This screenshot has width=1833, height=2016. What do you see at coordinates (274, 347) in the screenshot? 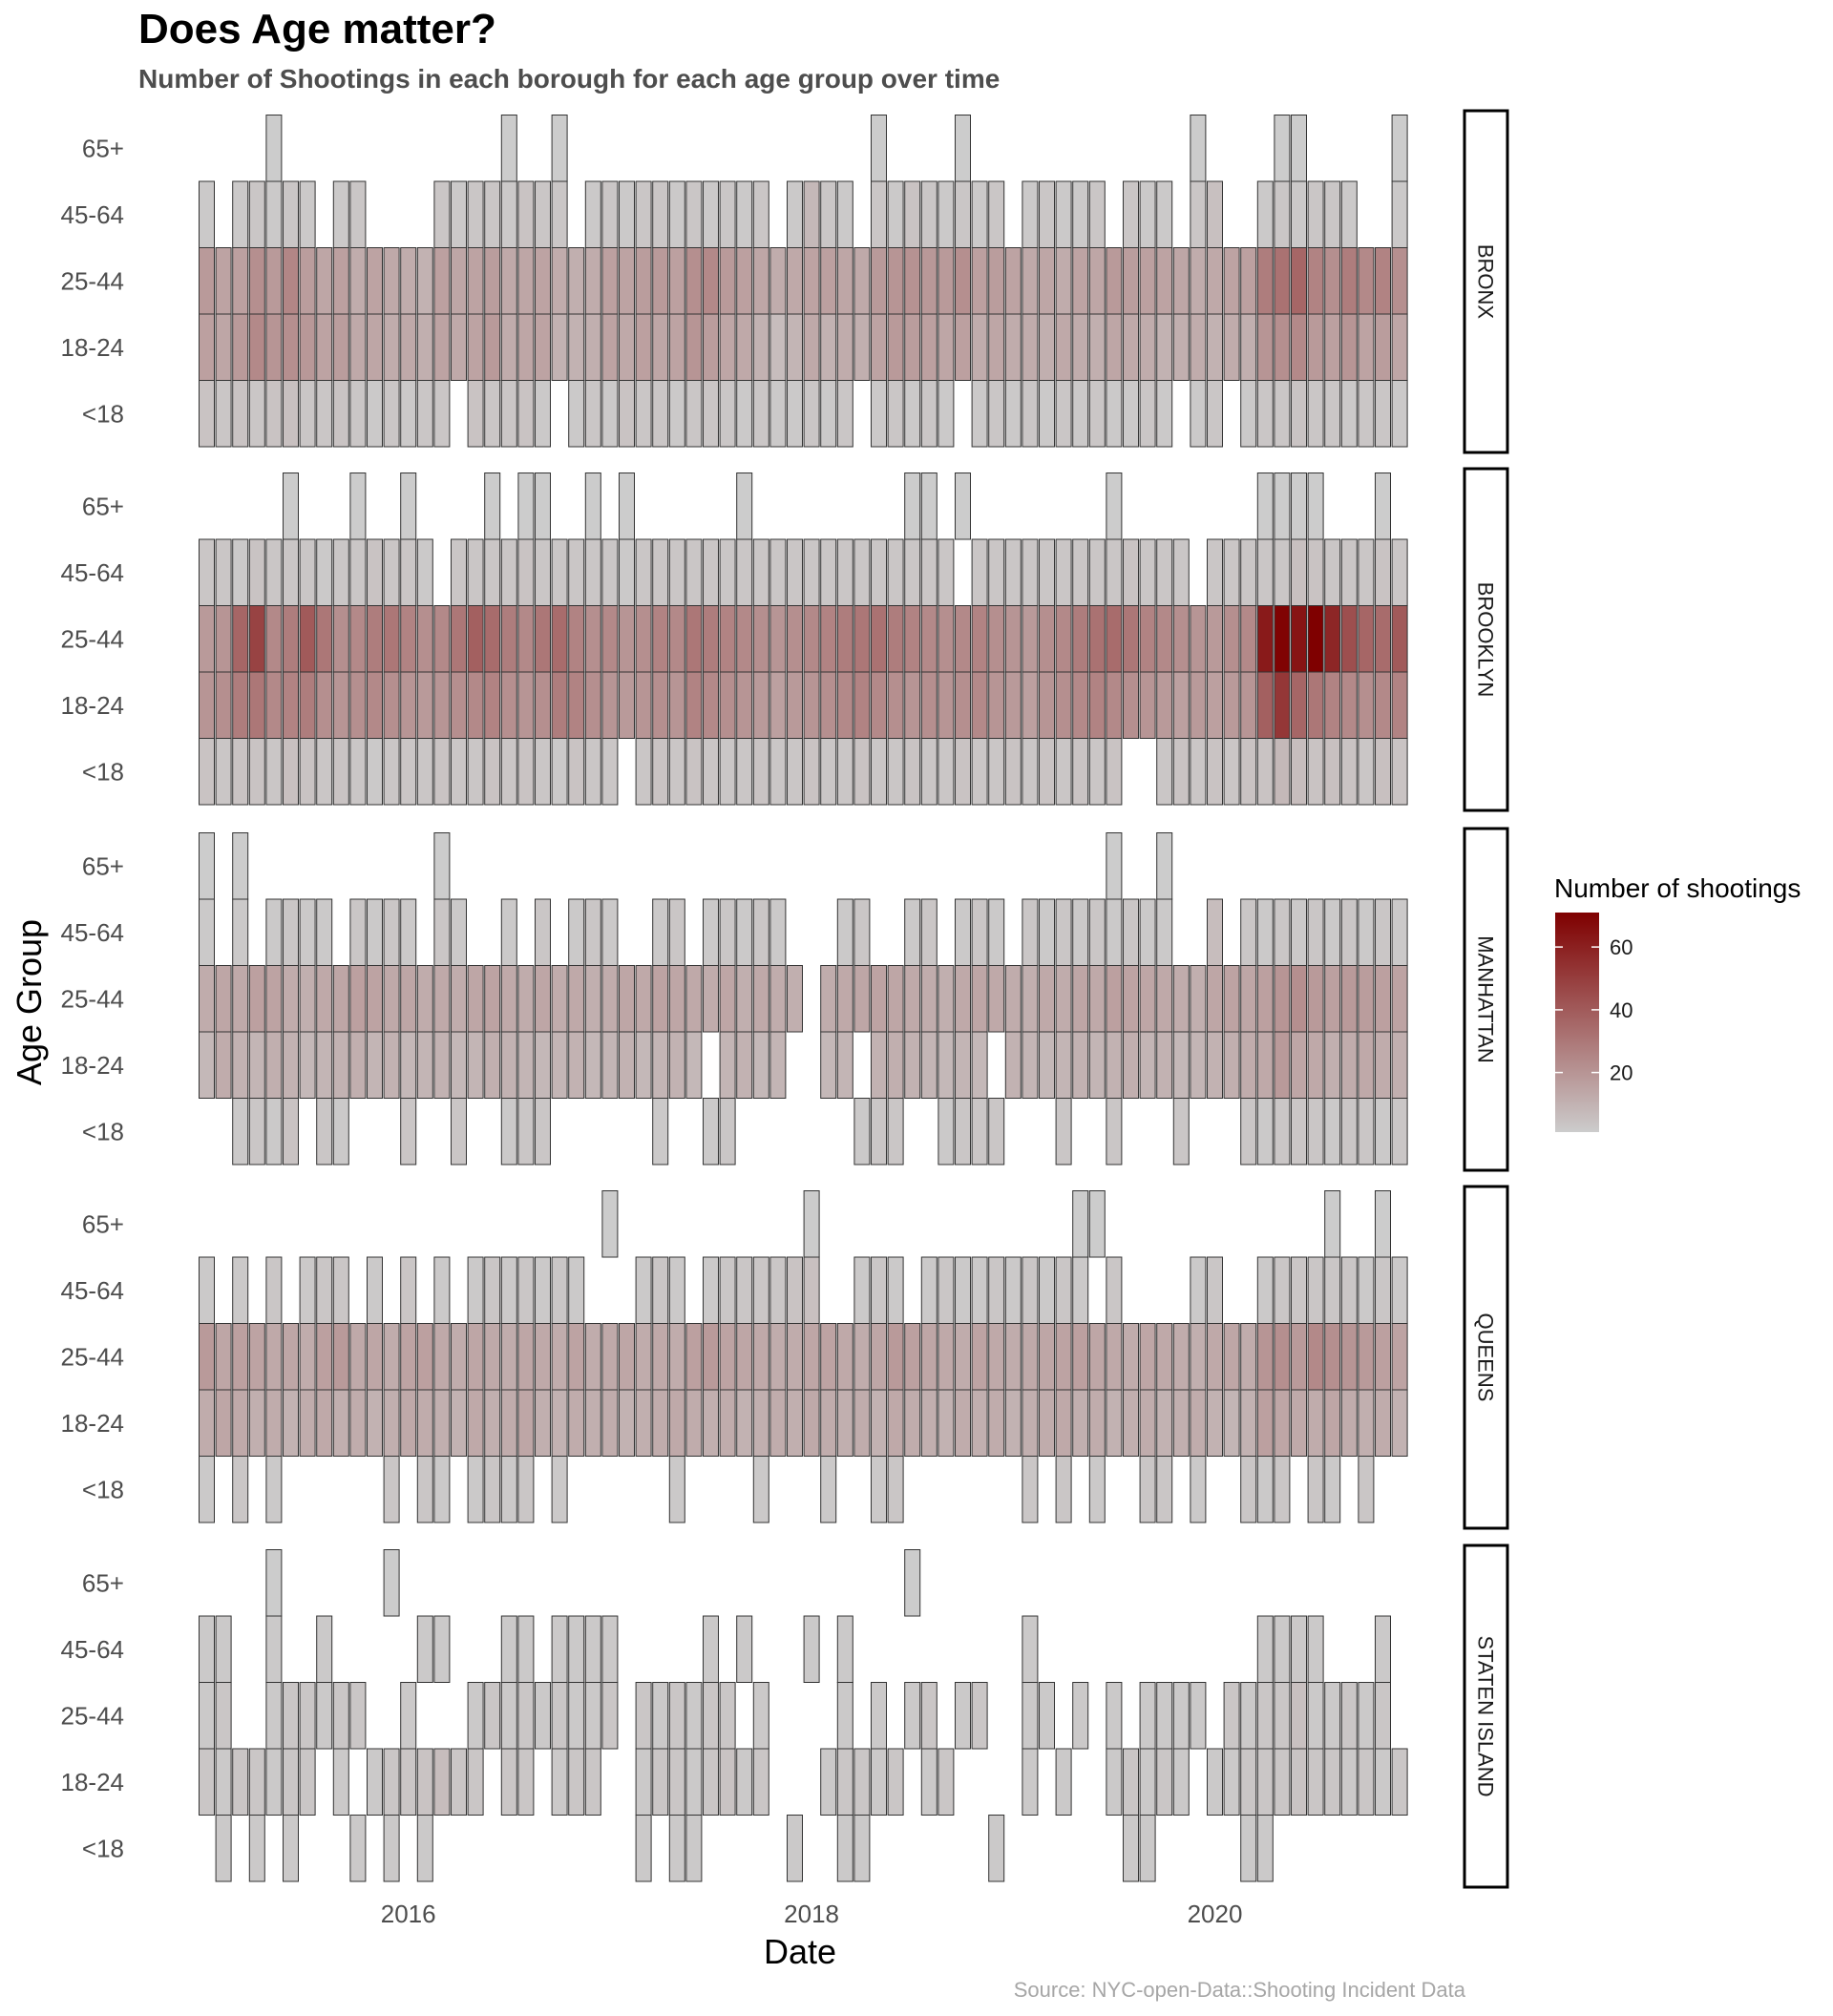
I see `heatmap-cell: BRONX 18-24 2015-05: 20` at bounding box center [274, 347].